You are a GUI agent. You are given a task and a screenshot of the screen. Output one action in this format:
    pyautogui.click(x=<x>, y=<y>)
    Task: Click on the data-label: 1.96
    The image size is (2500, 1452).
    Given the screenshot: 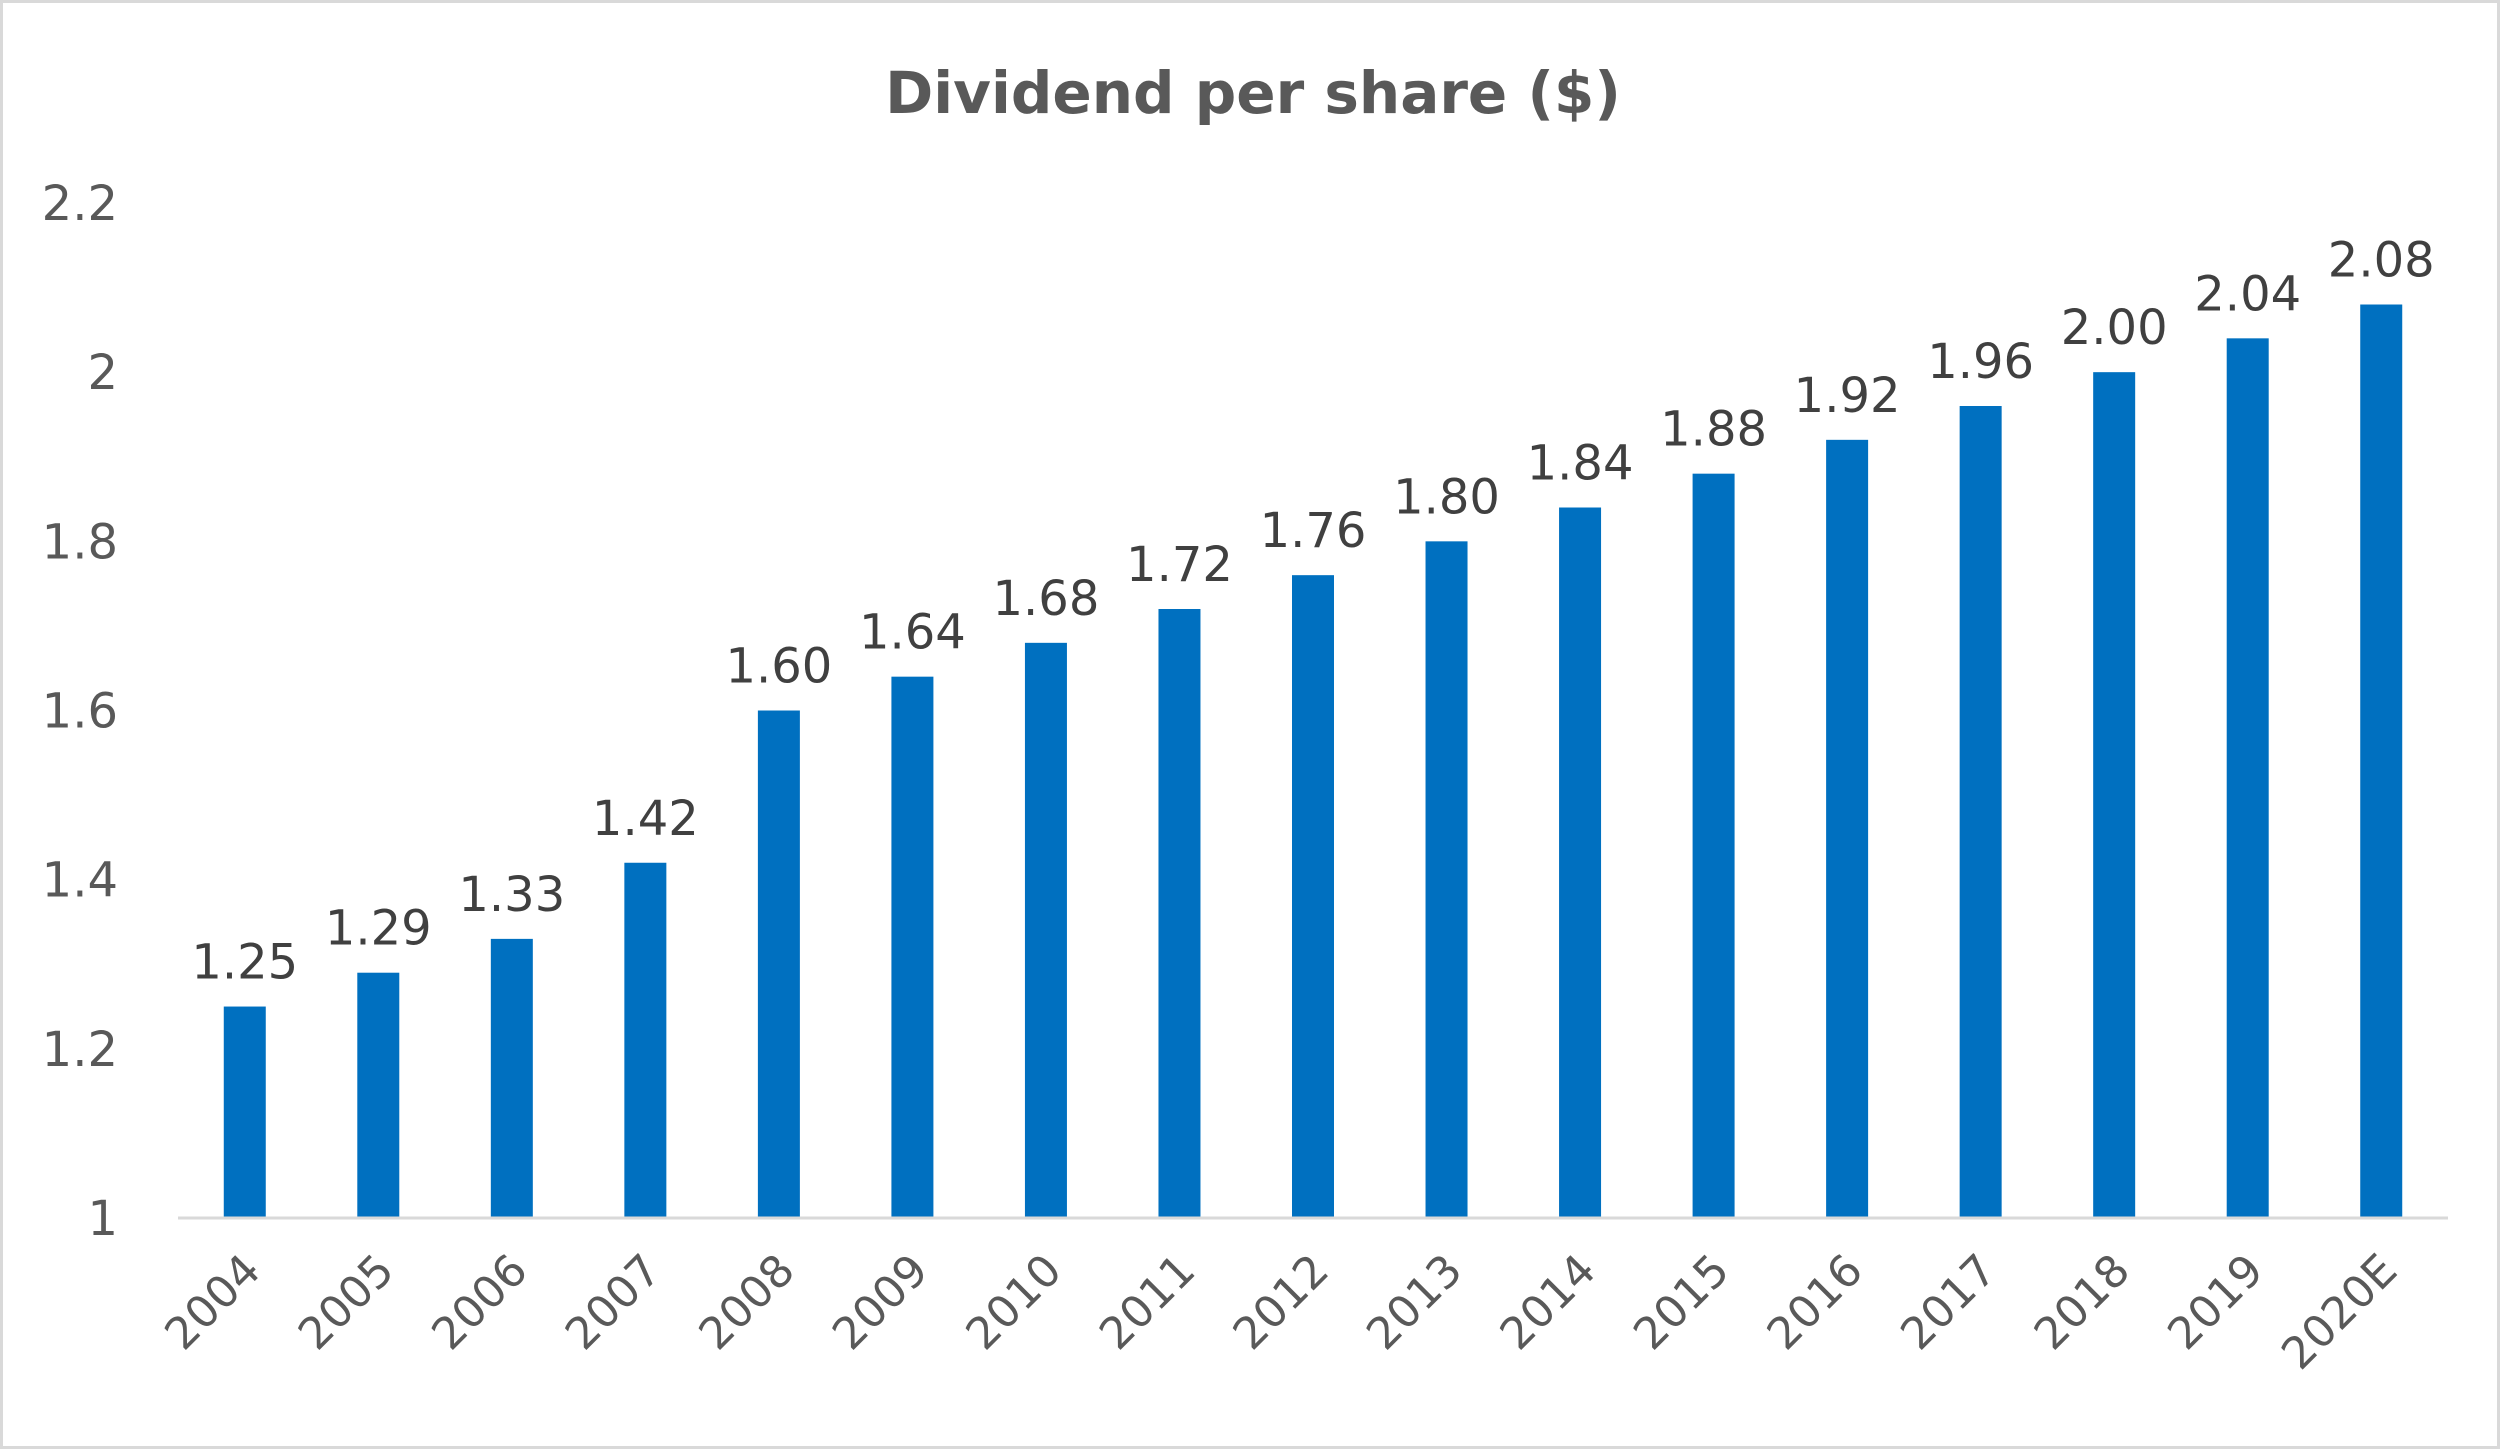 What is the action you would take?
    pyautogui.click(x=1980, y=362)
    